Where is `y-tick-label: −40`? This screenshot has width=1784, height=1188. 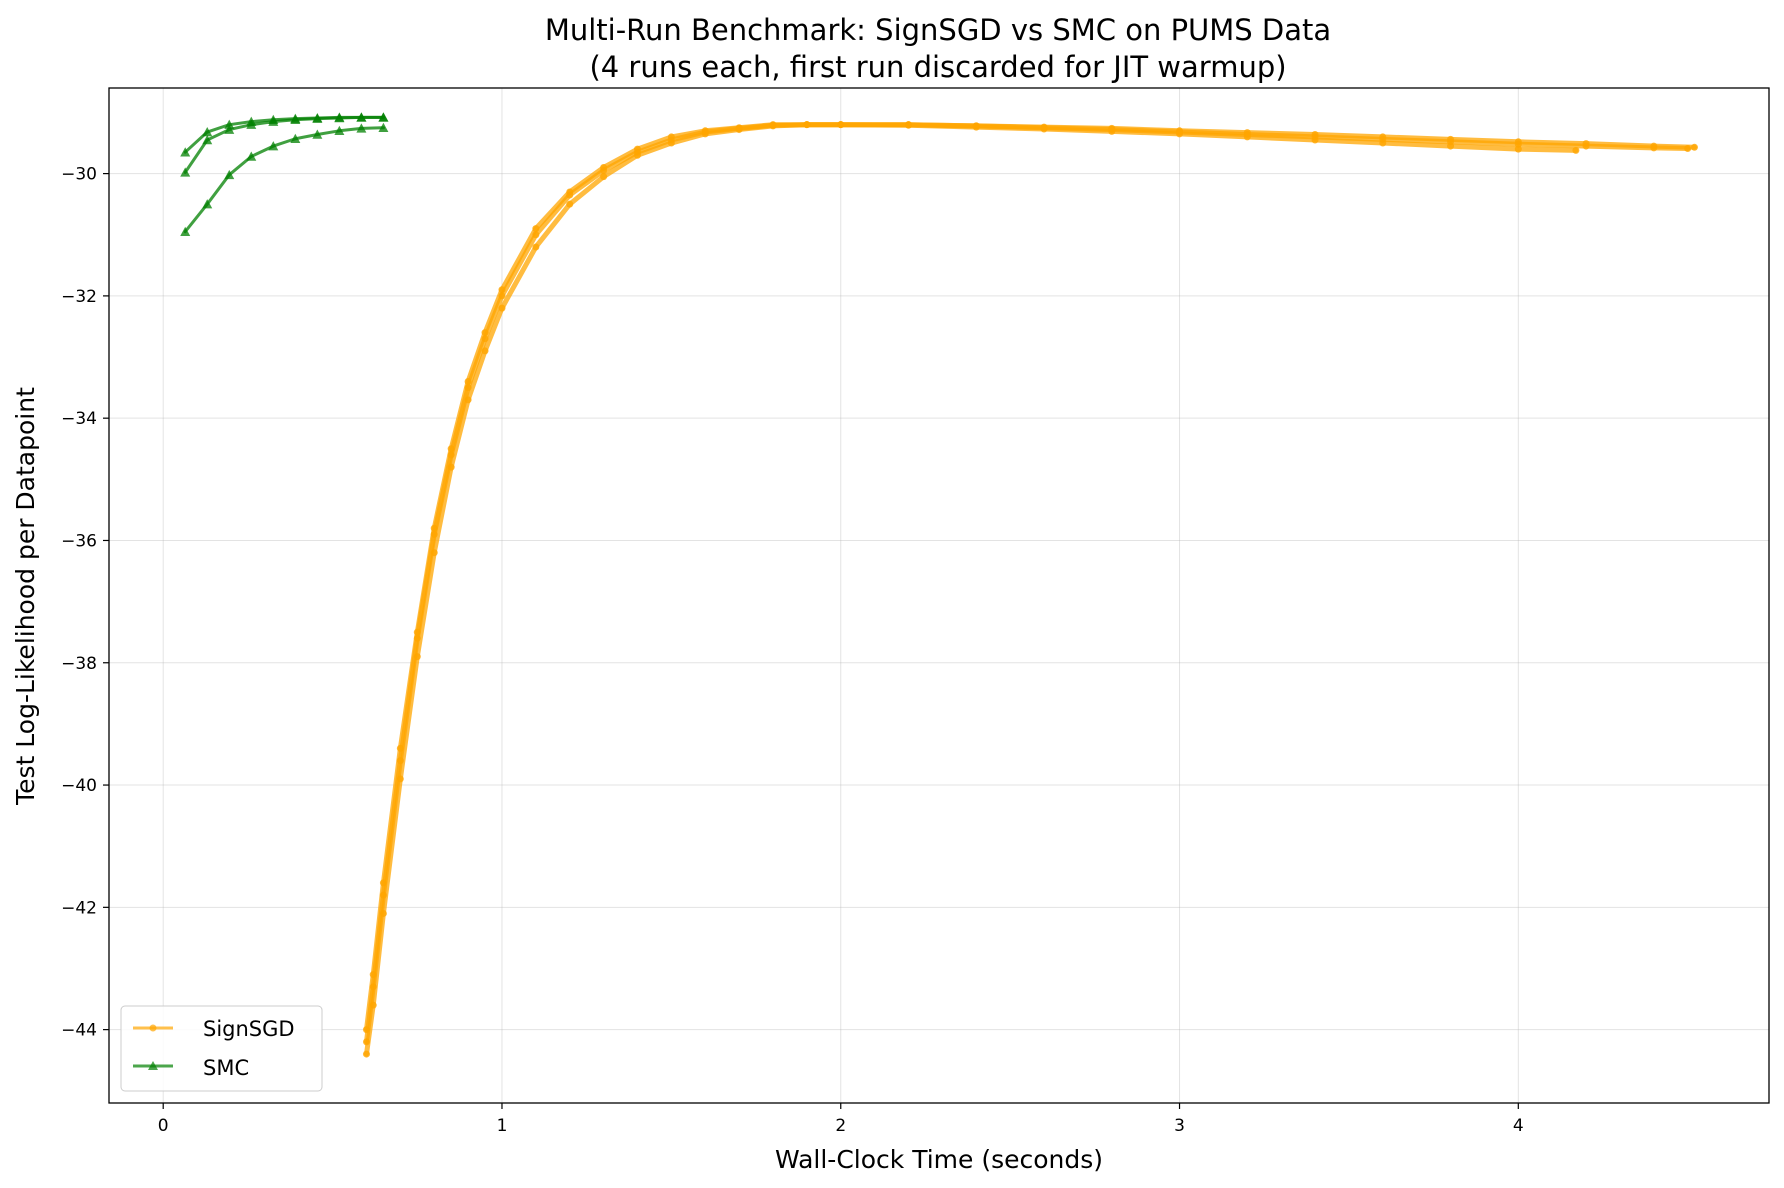 y-tick-label: −40 is located at coordinates (79, 786).